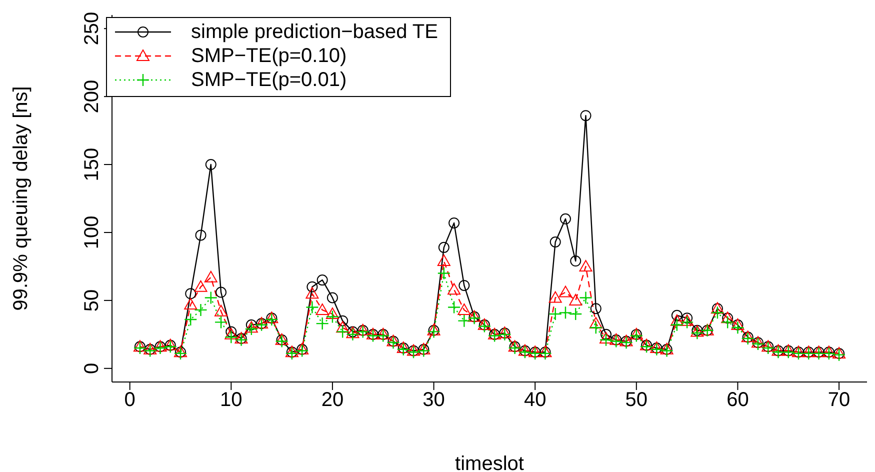 The image size is (875, 472). I want to click on x-tick-label: 0, so click(130, 400).